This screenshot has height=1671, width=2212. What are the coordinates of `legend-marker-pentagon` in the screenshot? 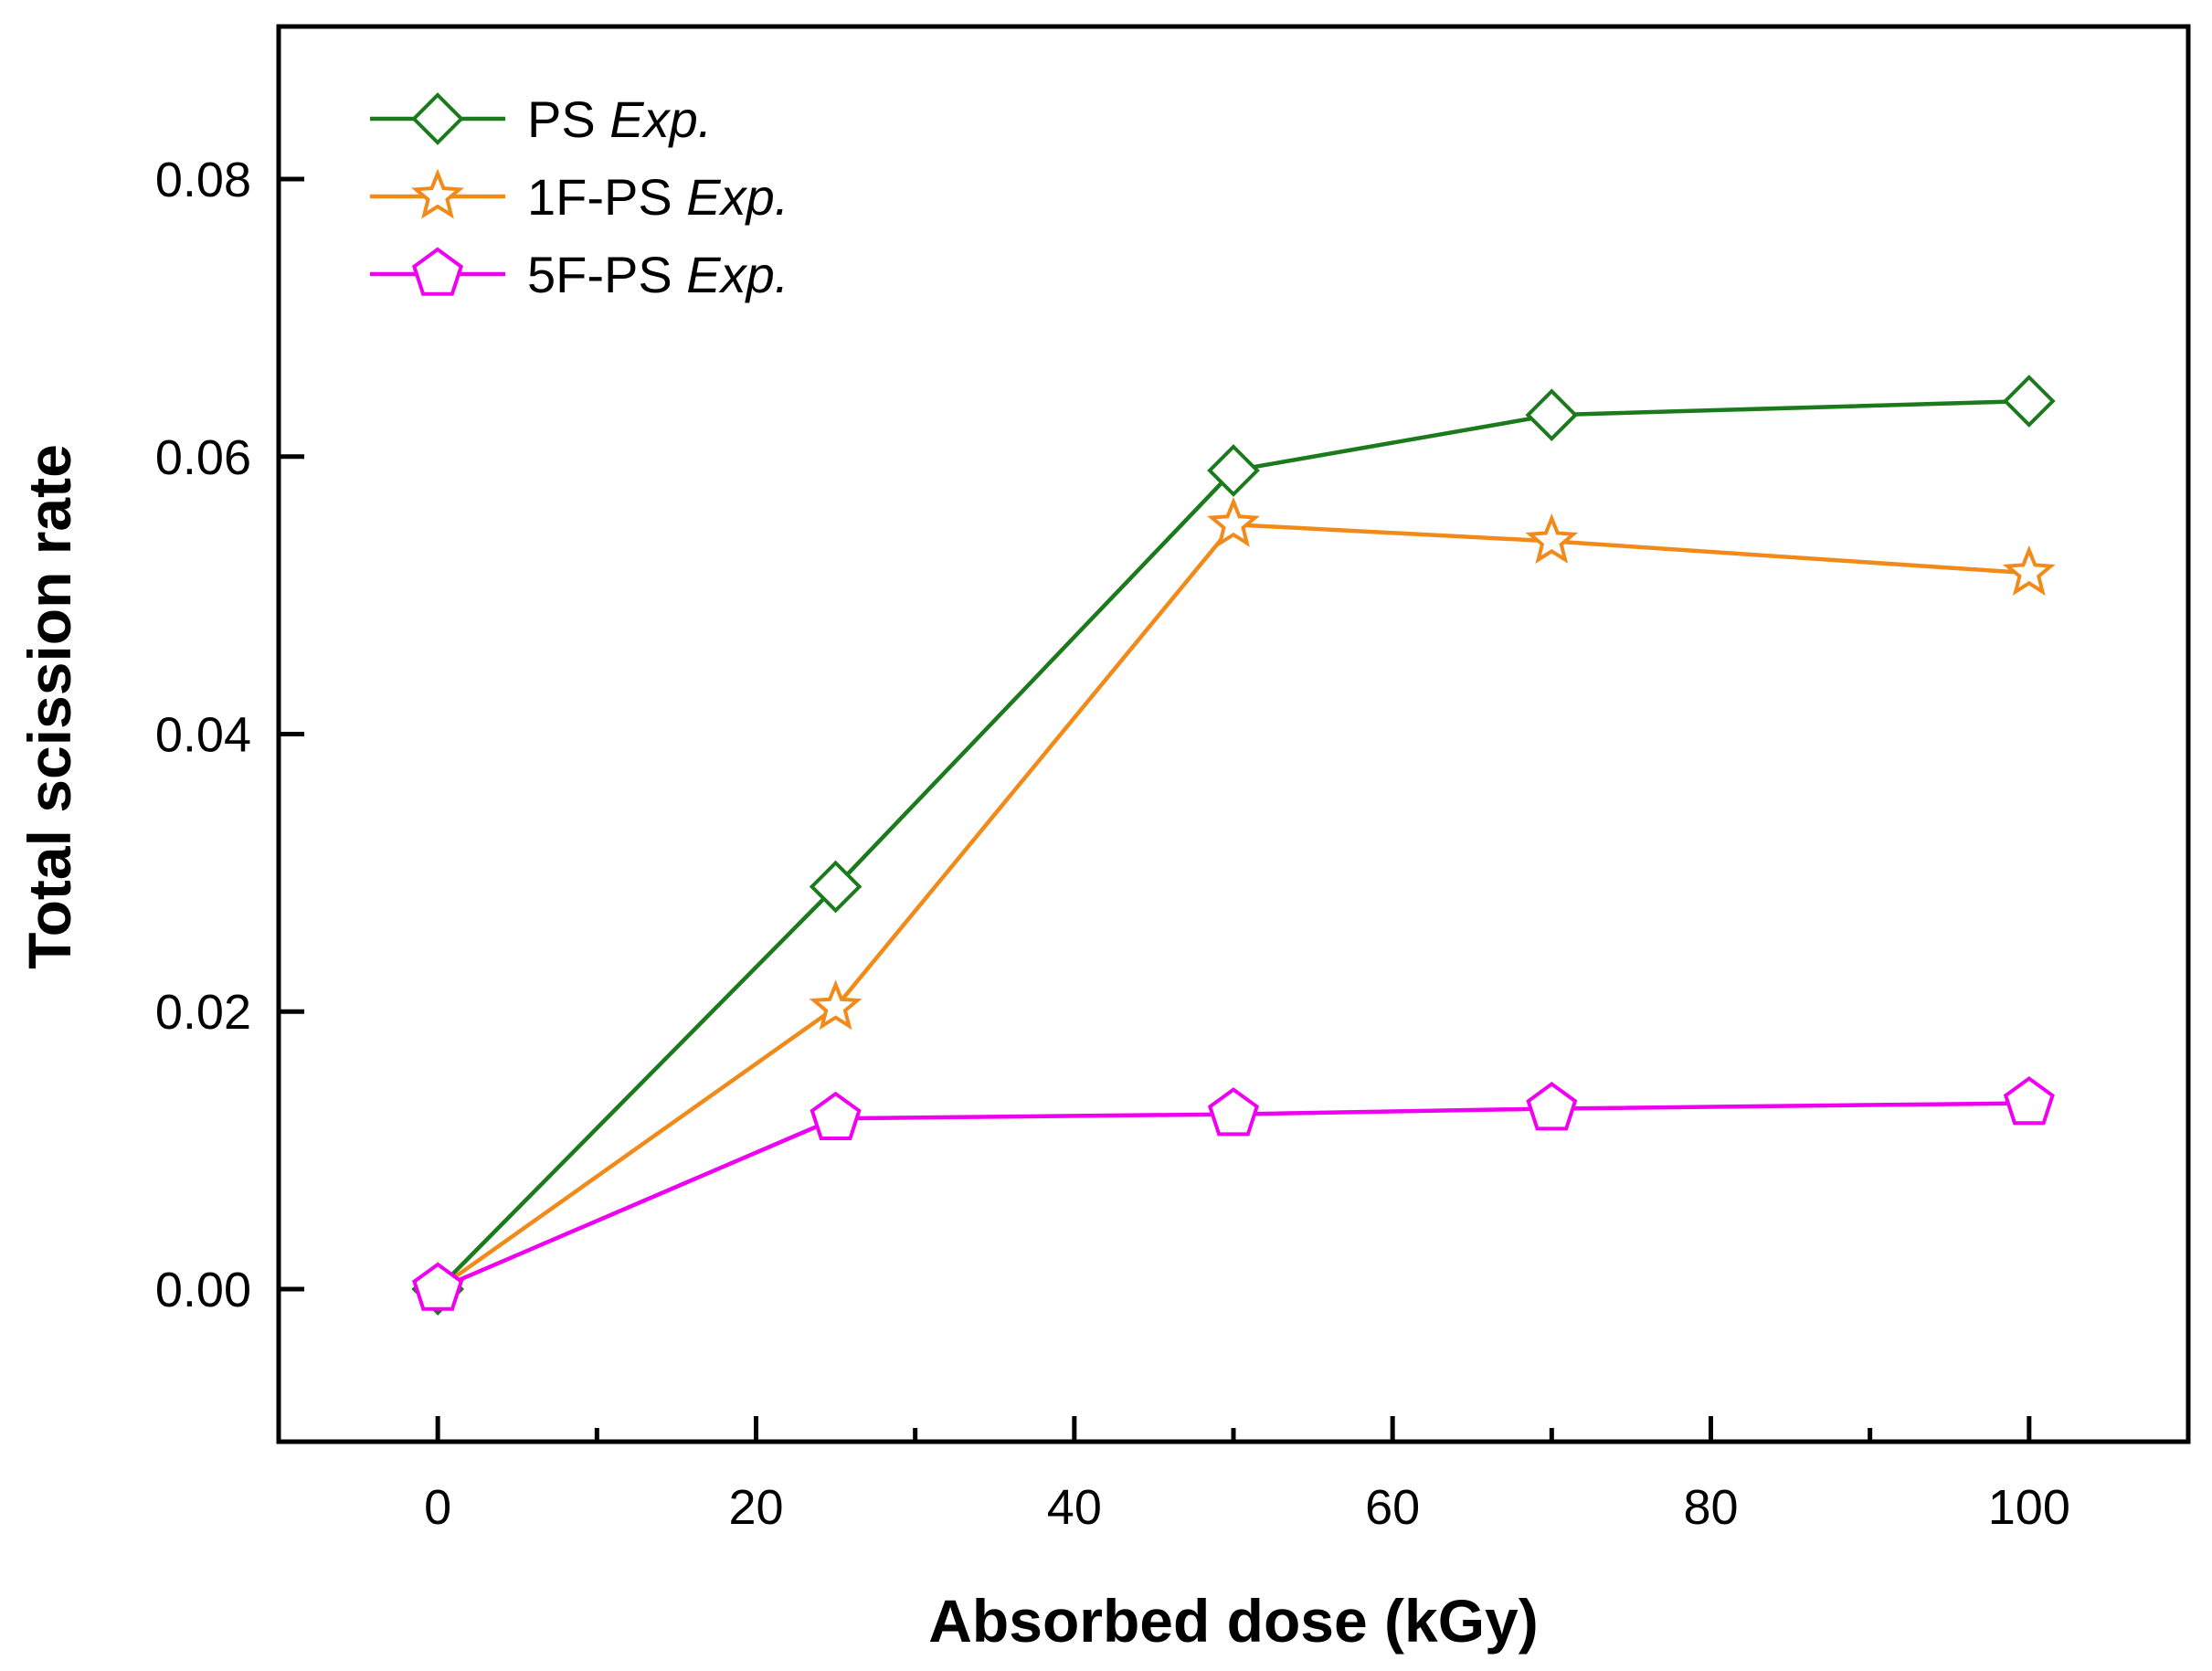 It's located at (437, 271).